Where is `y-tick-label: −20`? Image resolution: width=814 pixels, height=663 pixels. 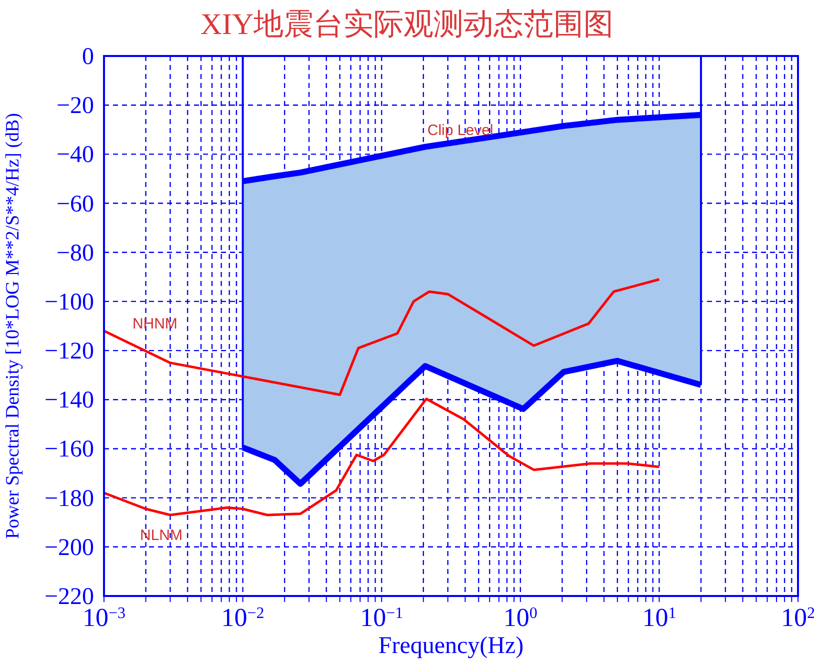
y-tick-label: −20 is located at coordinates (75, 106).